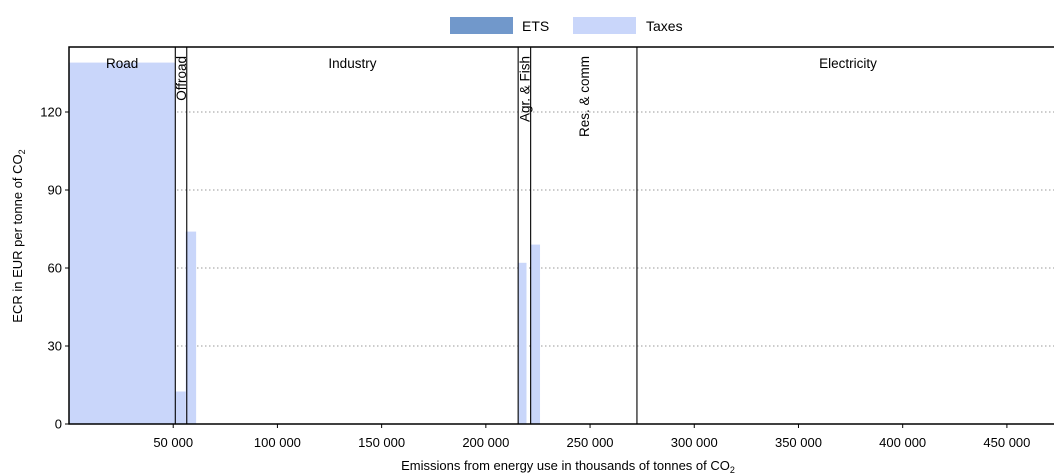 The image size is (1054, 473). I want to click on y-tick-label-120: 120, so click(51, 112).